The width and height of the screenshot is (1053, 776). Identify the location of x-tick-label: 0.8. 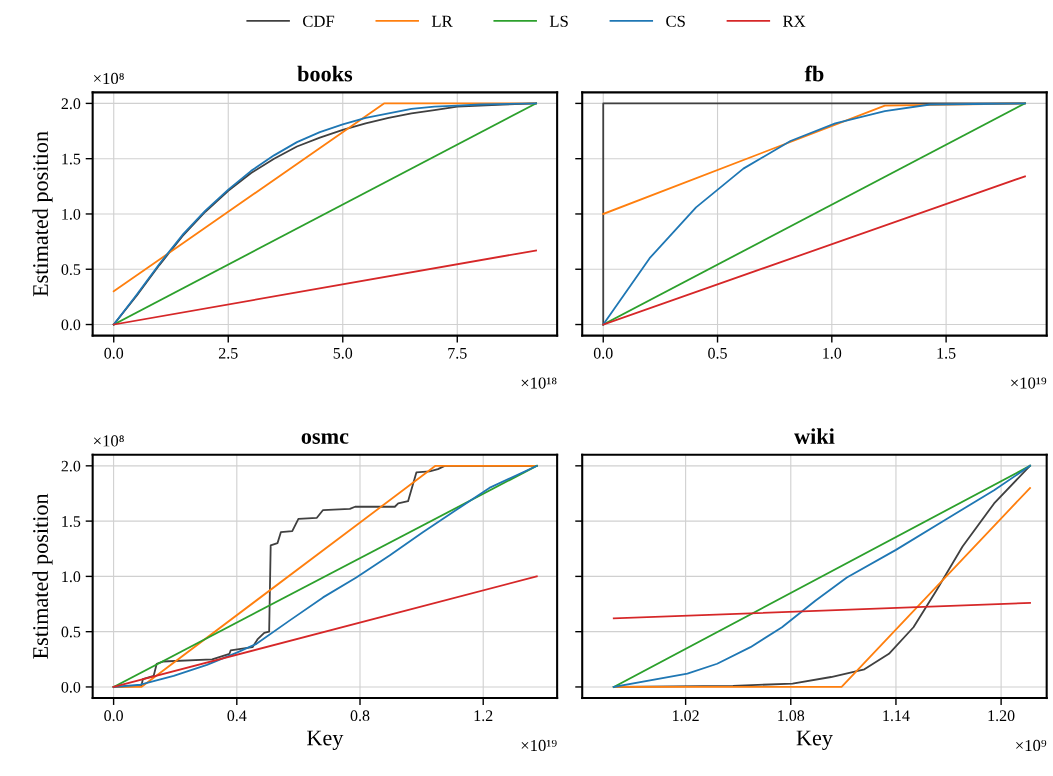
(360, 716).